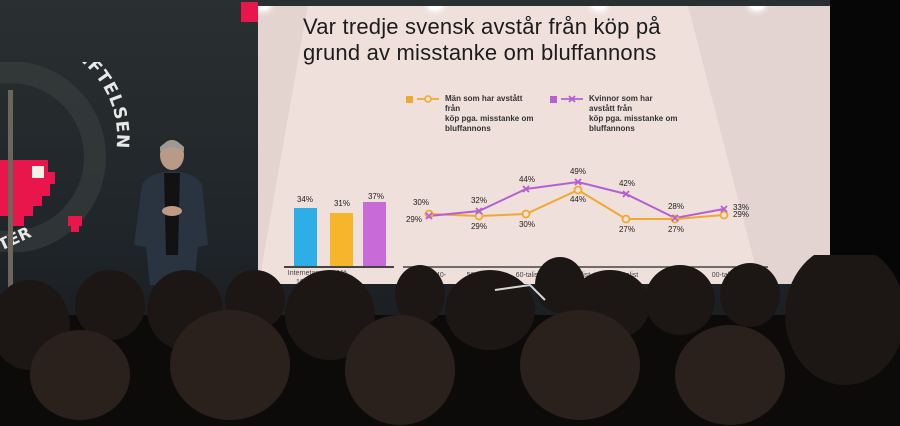 This screenshot has height=426, width=900. I want to click on bar-axis-baseline, so click(339, 267).